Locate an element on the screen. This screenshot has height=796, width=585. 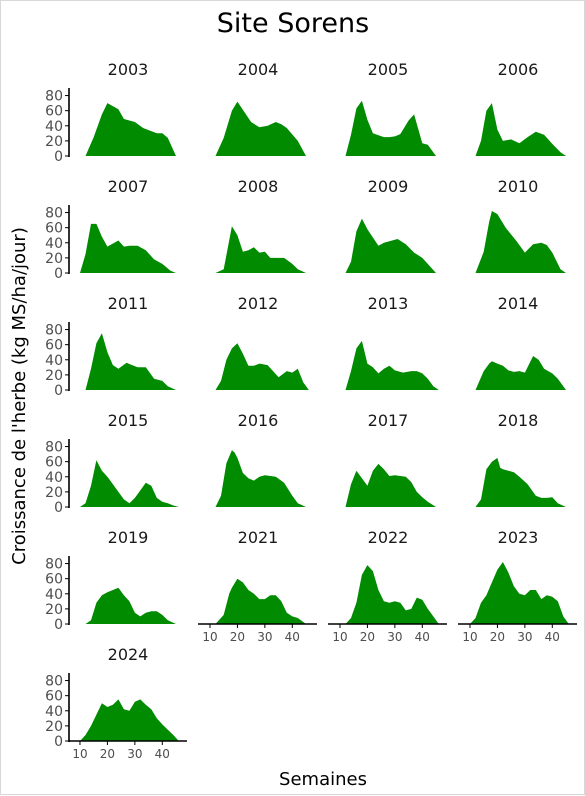
area-series-2015 is located at coordinates (124, 483).